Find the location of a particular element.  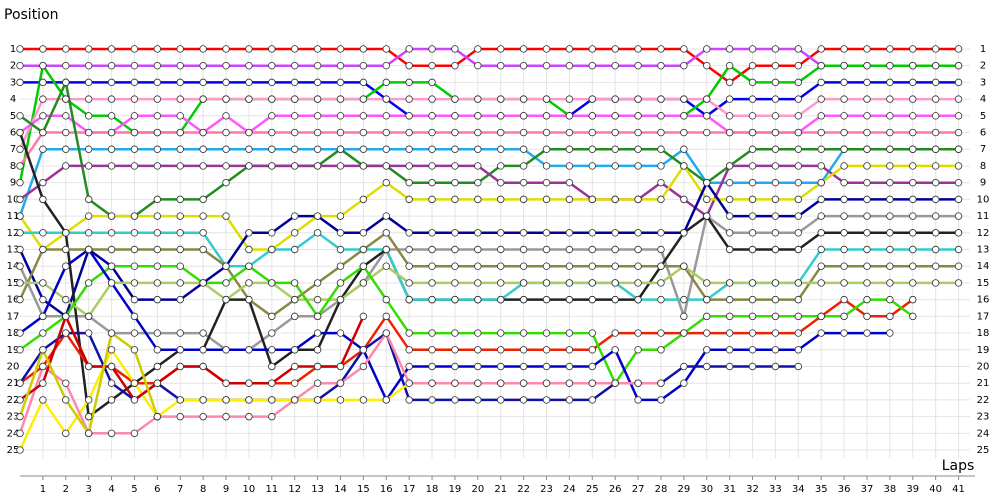

y-tick-label: 1 is located at coordinates (13, 49).